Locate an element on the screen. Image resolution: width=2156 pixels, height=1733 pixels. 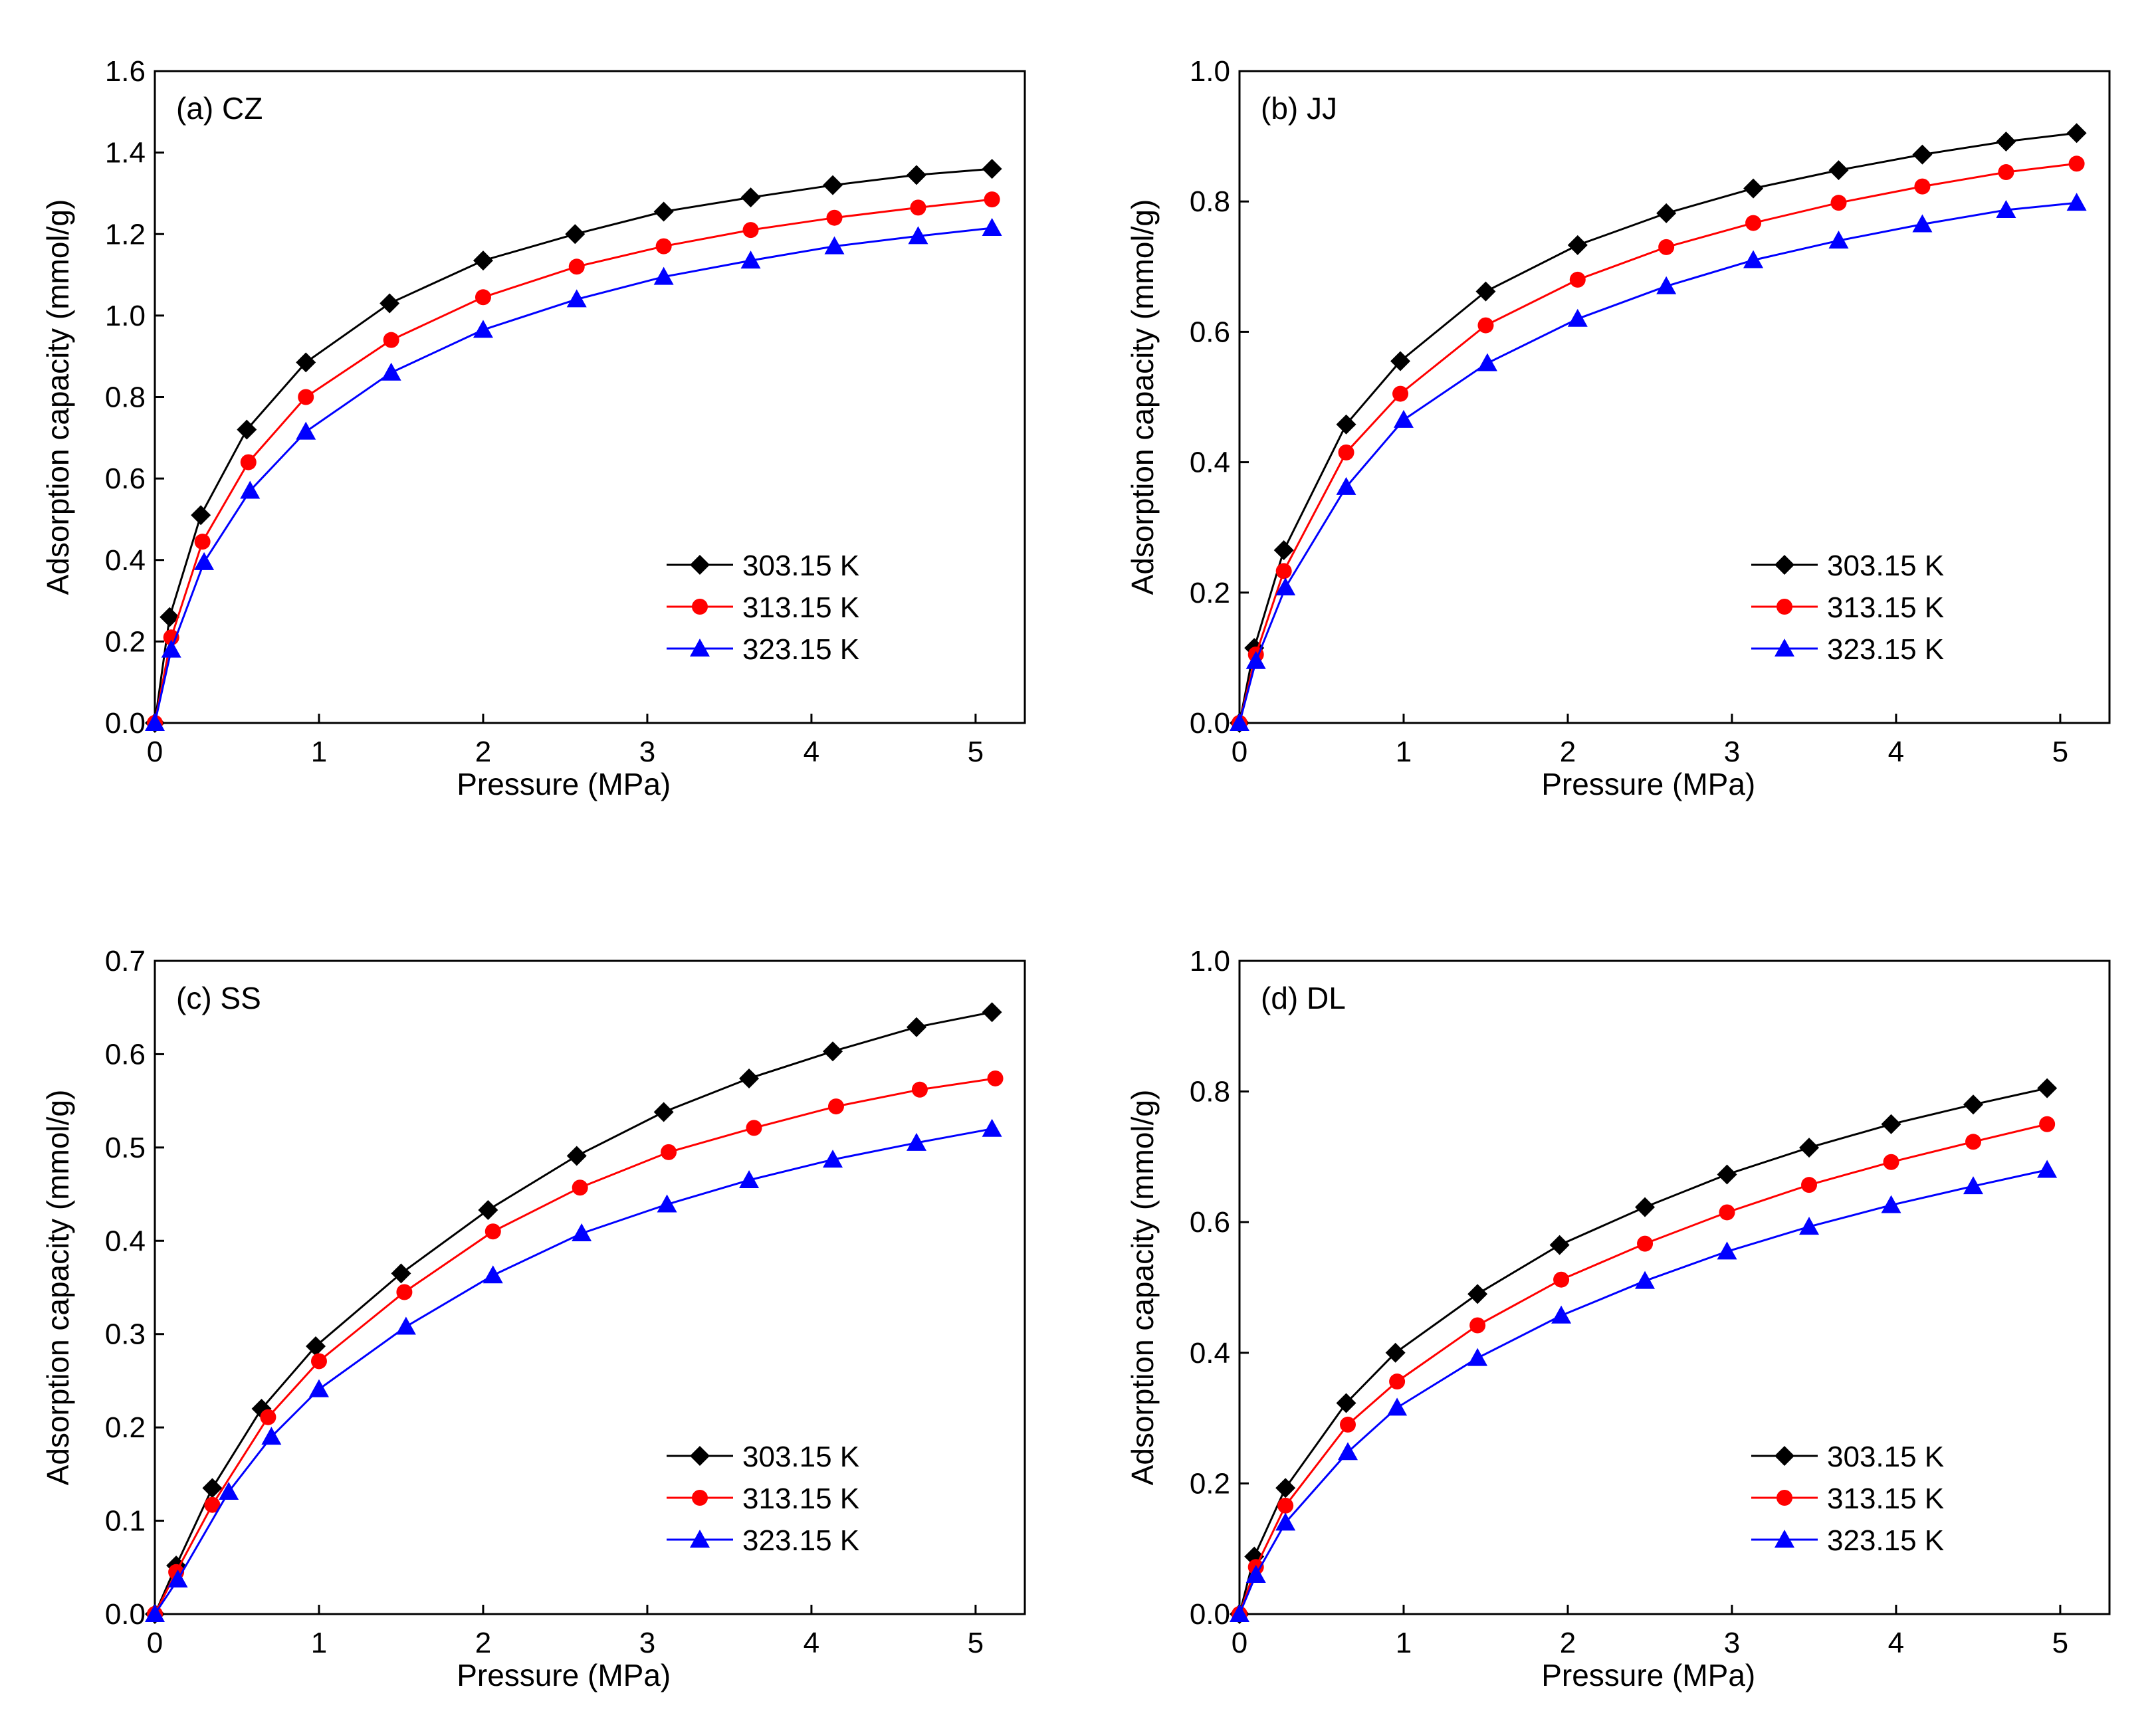
y-tick-label: 0.6 is located at coordinates (125, 1054).